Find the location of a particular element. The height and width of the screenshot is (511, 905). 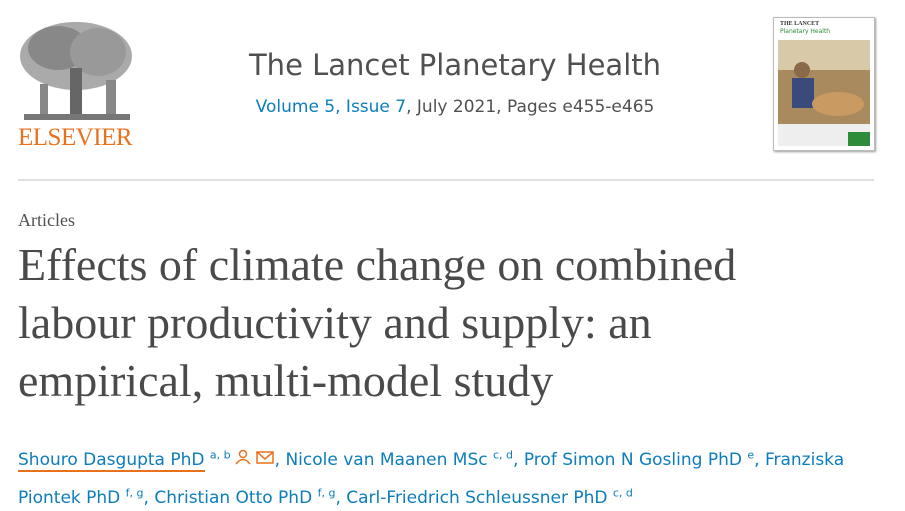

author: Prof Simon N Gosling PhD e, is located at coordinates (641, 459).